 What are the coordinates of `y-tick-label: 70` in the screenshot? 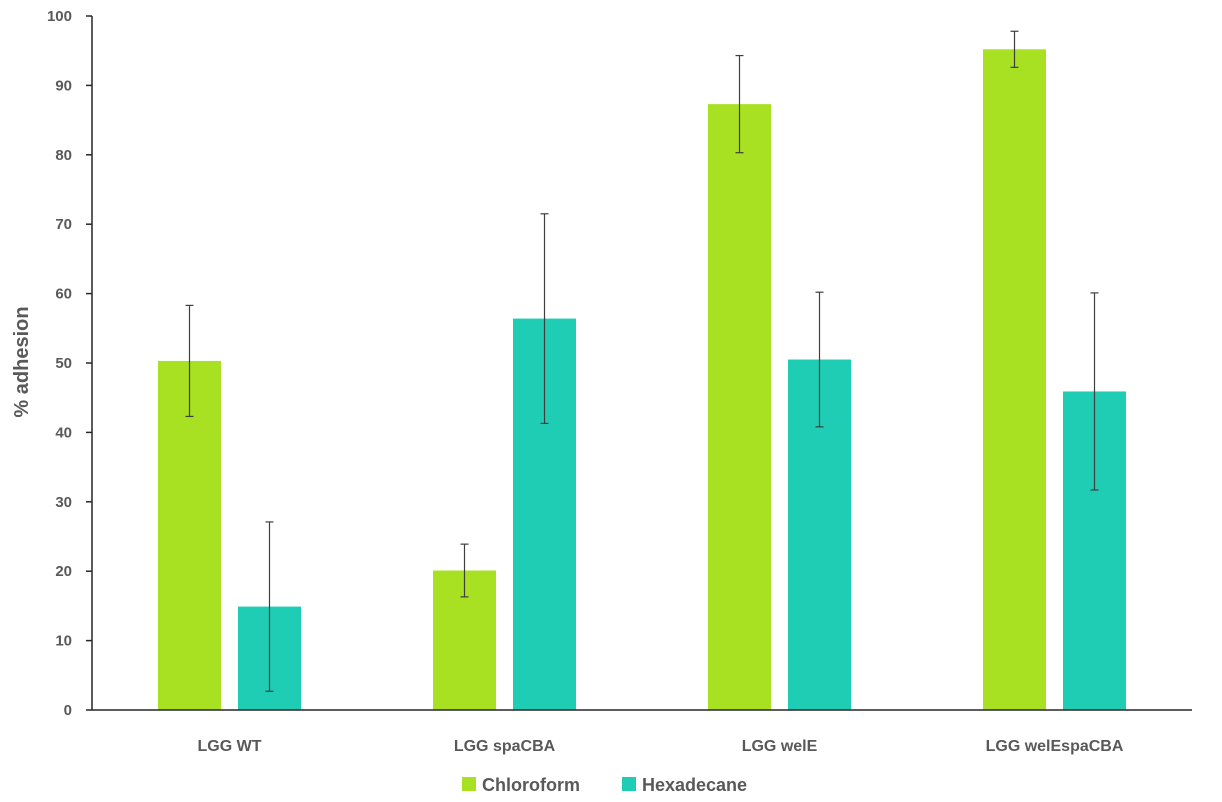 It's located at (63, 224).